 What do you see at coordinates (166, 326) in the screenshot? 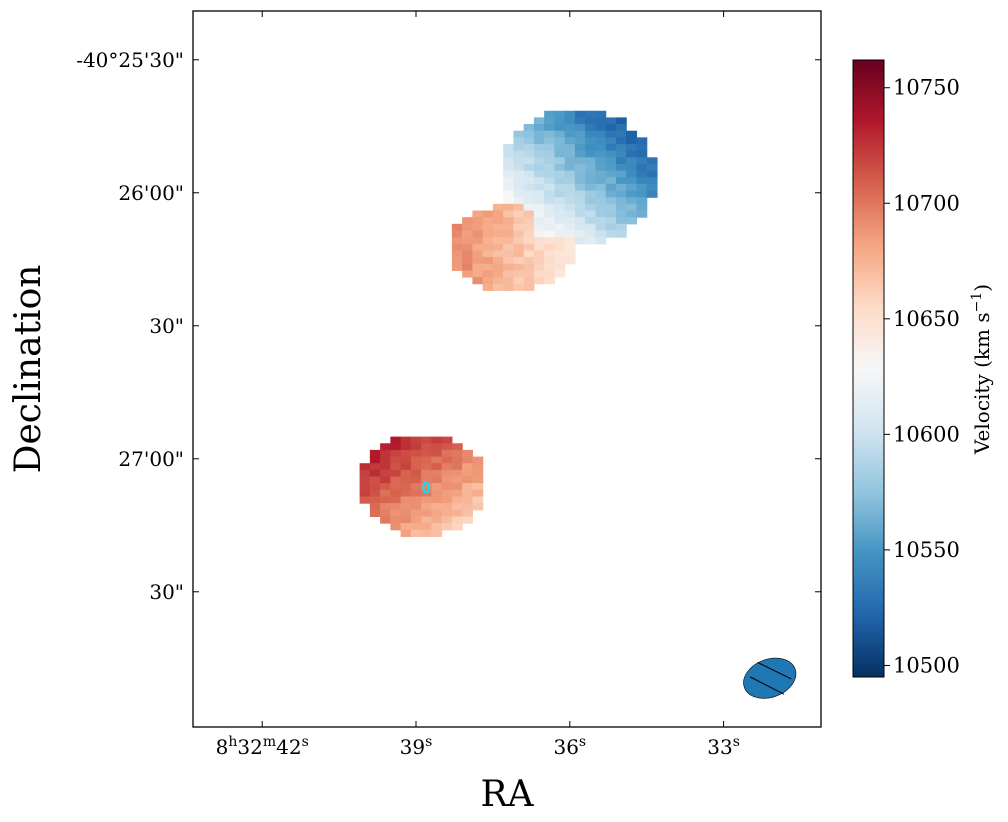
I see `dec-tick-label: 30"` at bounding box center [166, 326].